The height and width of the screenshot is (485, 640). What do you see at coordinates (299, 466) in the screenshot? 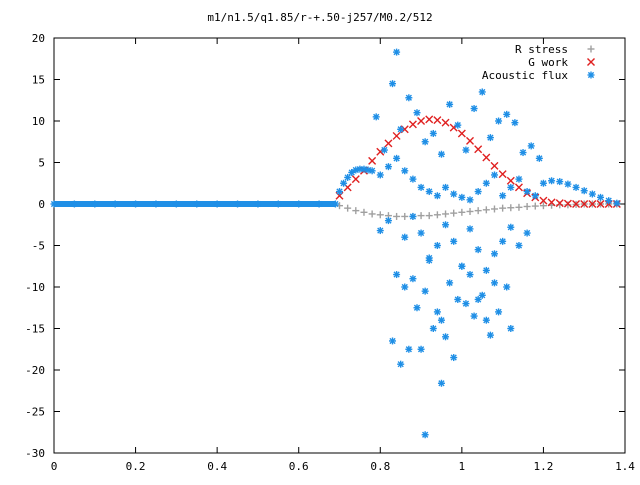
I see `x-tick-label: 0.6` at bounding box center [299, 466].